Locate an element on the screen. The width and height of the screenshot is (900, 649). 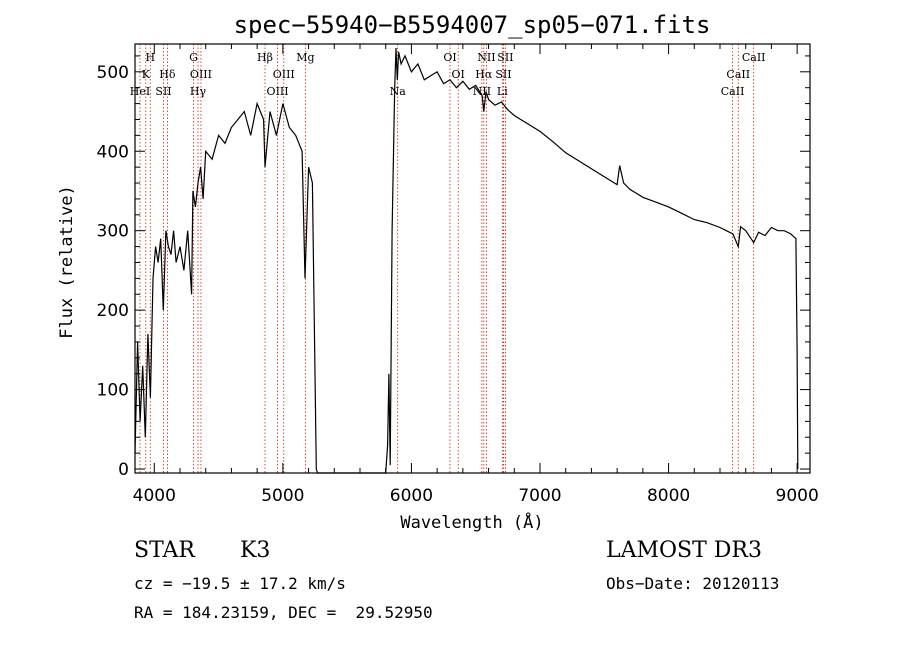
chart-title: spec−55940−B5594007_sp05−071.fits is located at coordinates (472, 25).